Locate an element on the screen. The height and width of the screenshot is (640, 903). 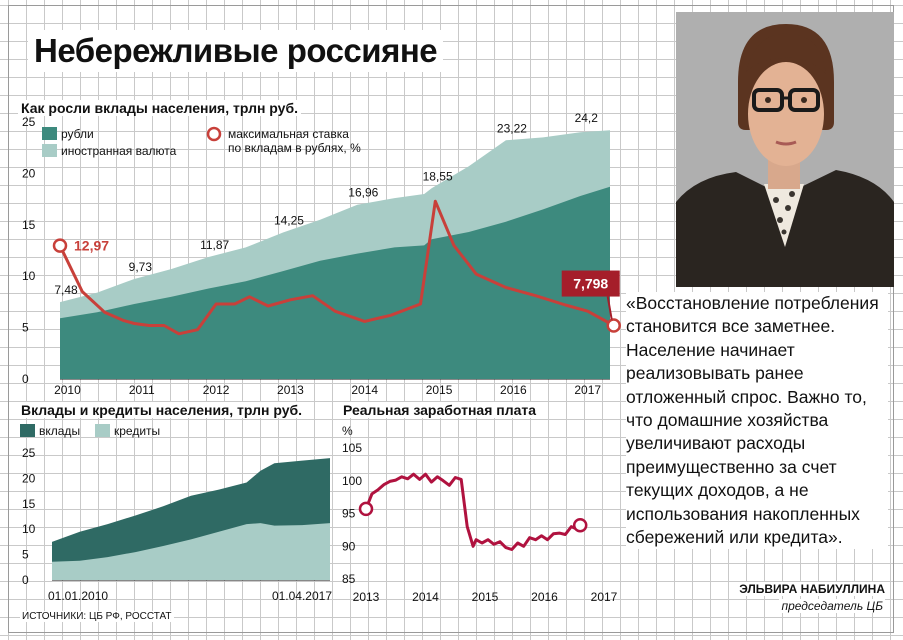
rate-last-point is located at coordinates (613, 325).